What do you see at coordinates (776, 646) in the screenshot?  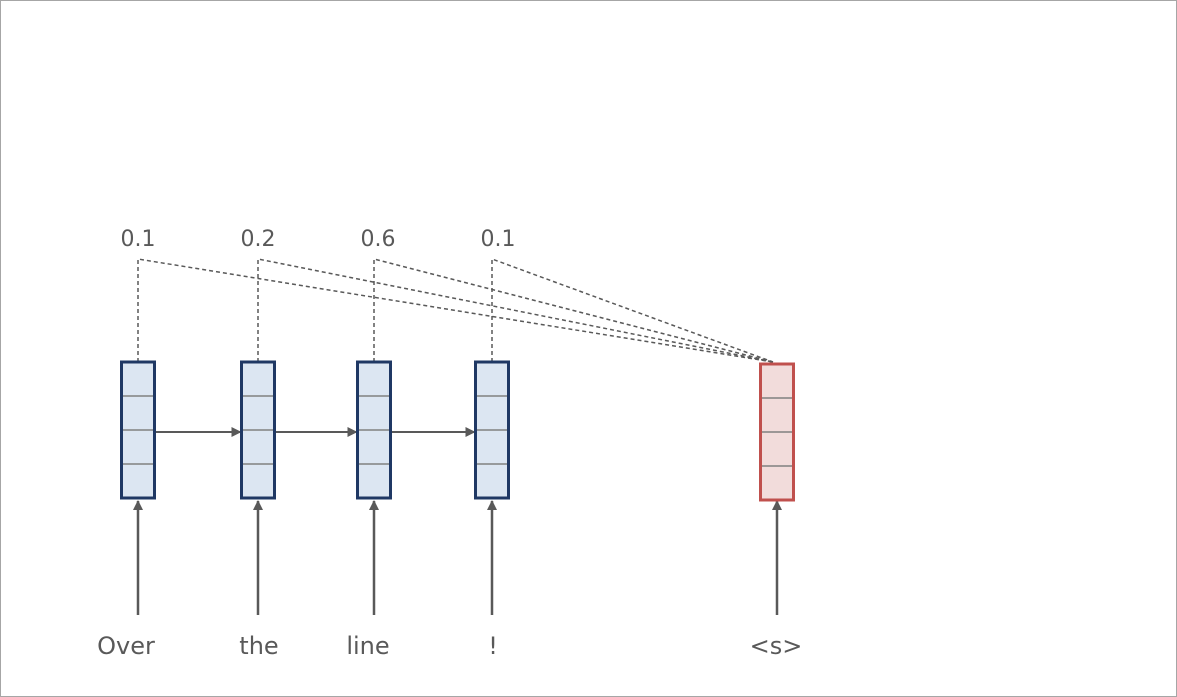 I see `token-start: <s>` at bounding box center [776, 646].